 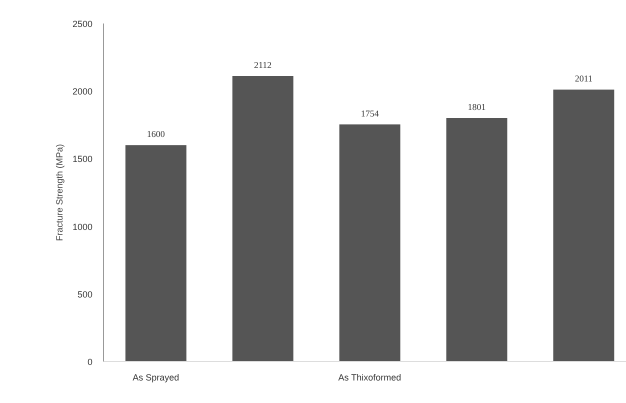 I want to click on y-tick-label: 2000, so click(x=82, y=91).